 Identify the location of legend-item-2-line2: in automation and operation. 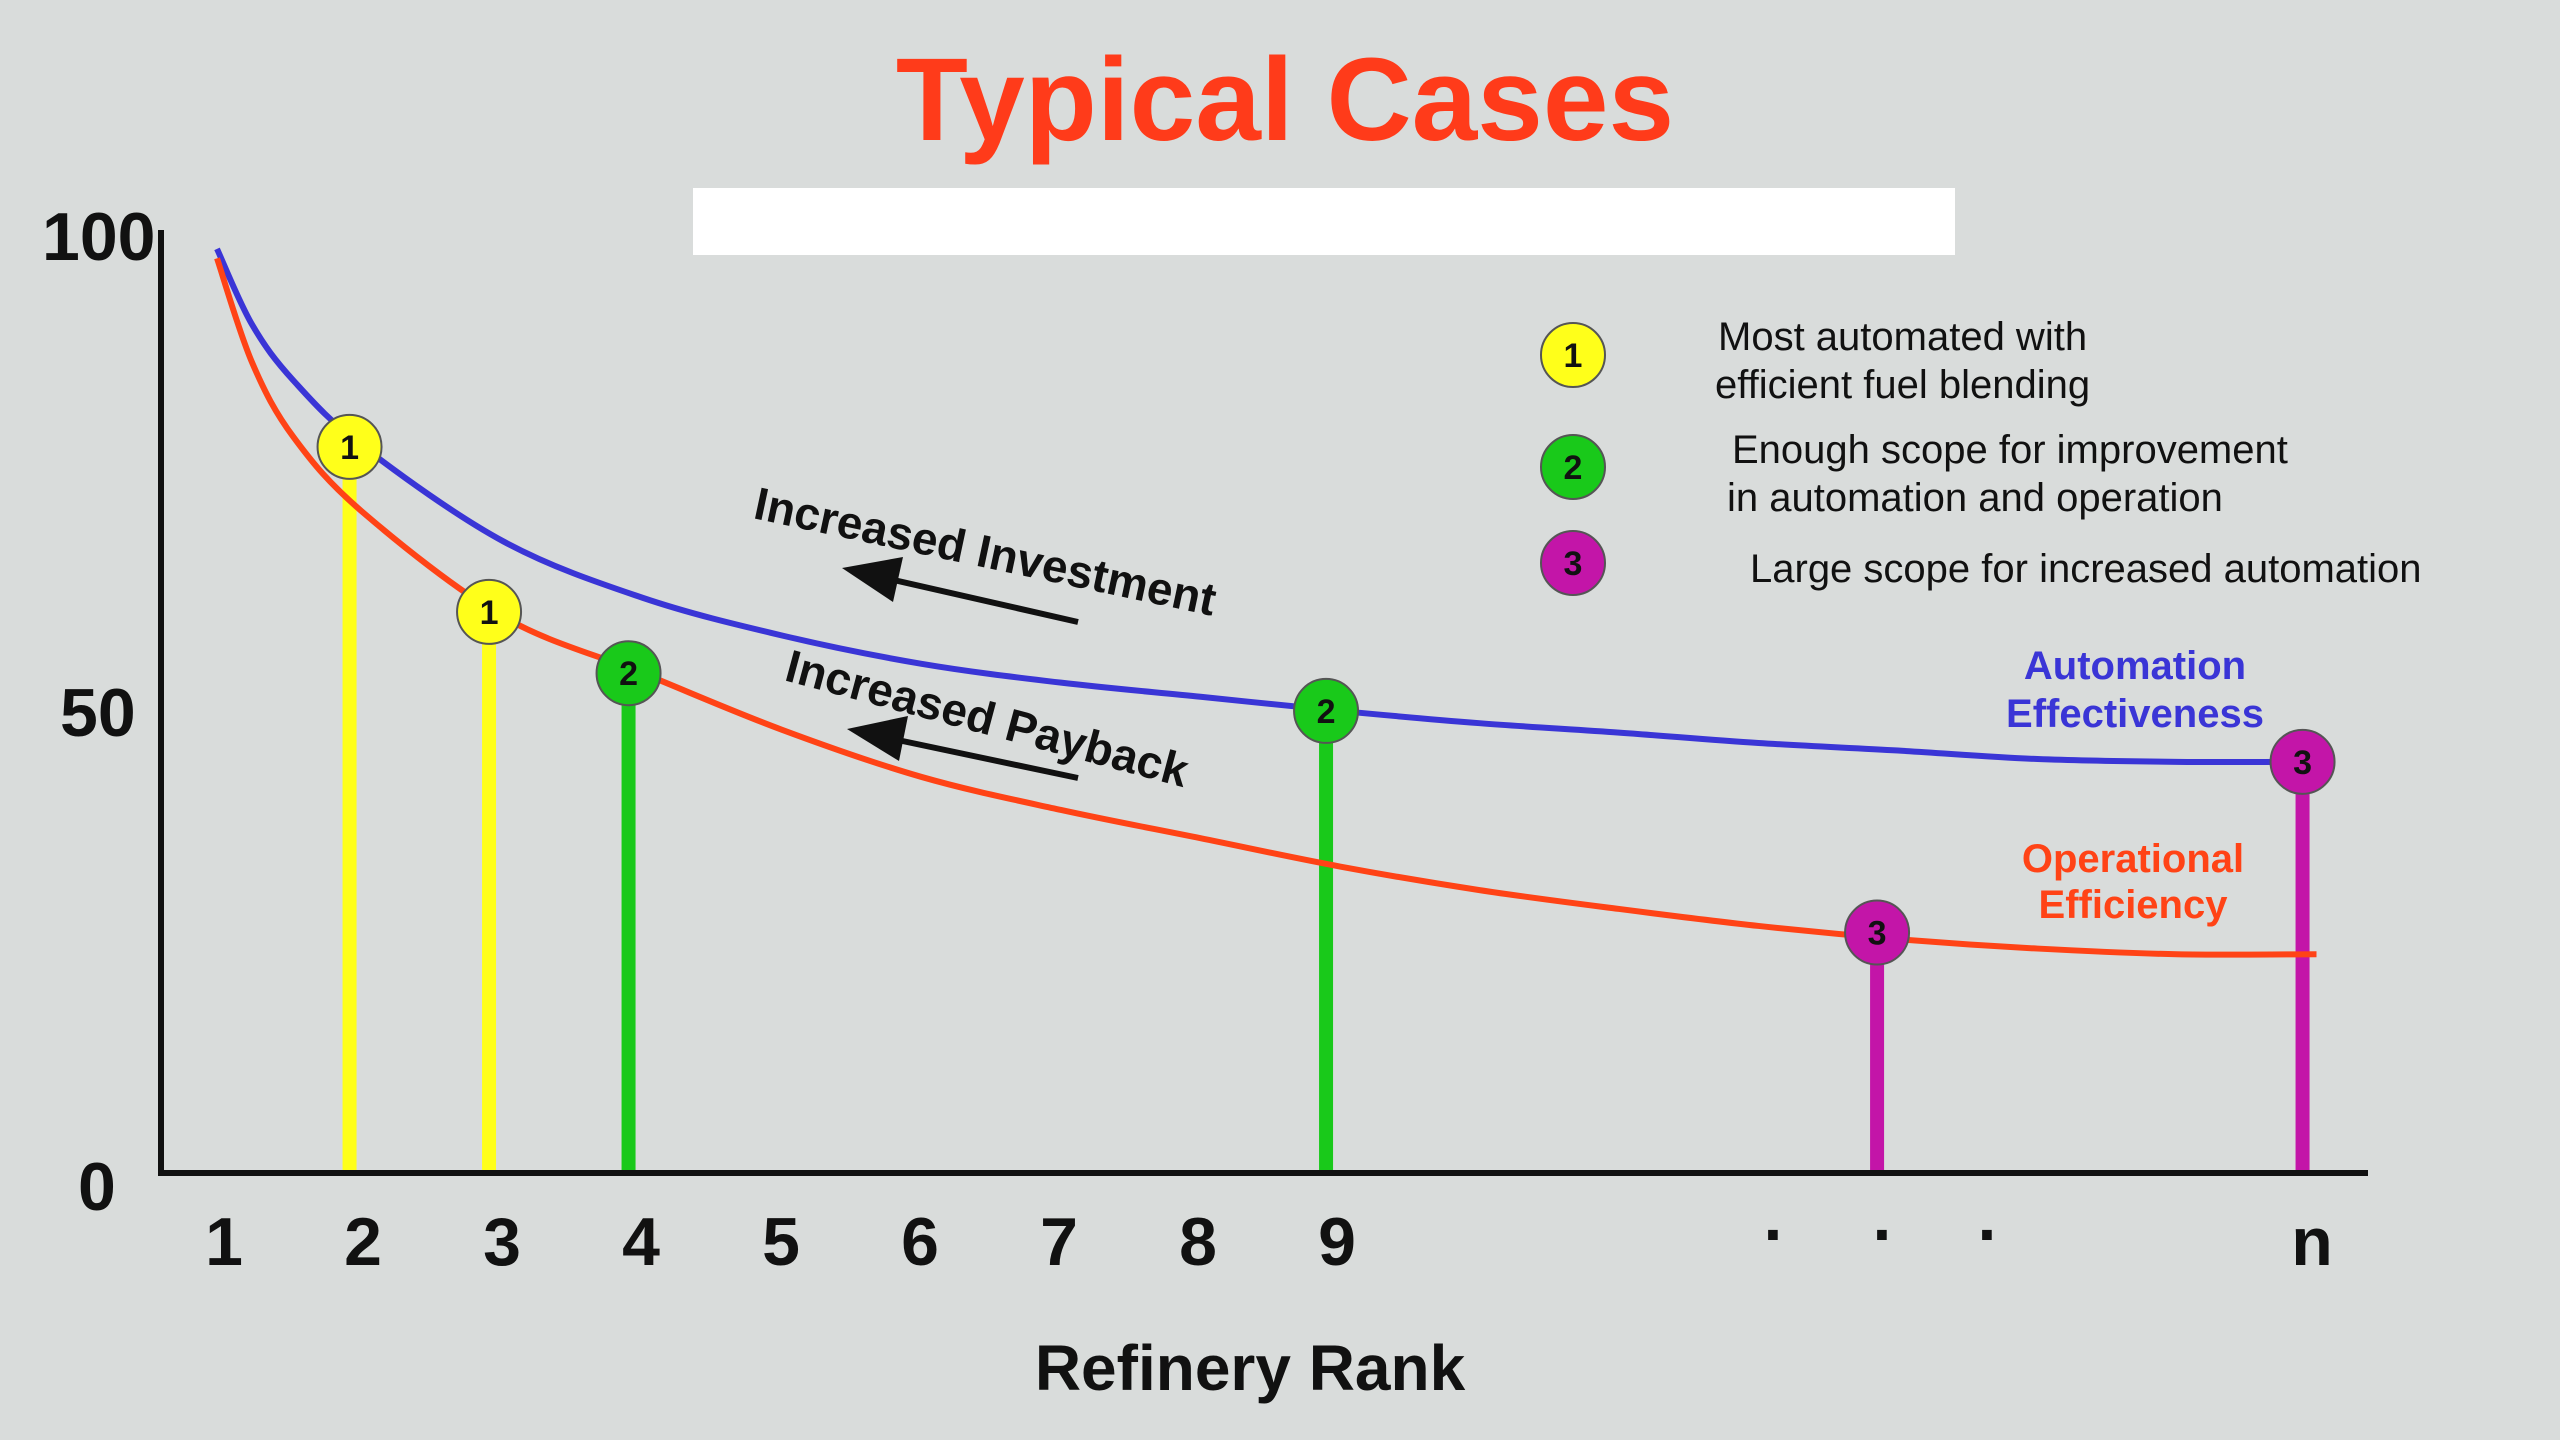
(1975, 498).